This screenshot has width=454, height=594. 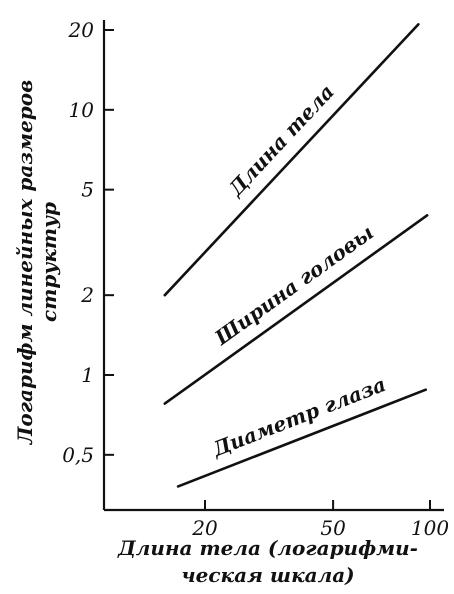 What do you see at coordinates (267, 548) in the screenshot?
I see `x-axis-title-line: Длина тела (логарифми-` at bounding box center [267, 548].